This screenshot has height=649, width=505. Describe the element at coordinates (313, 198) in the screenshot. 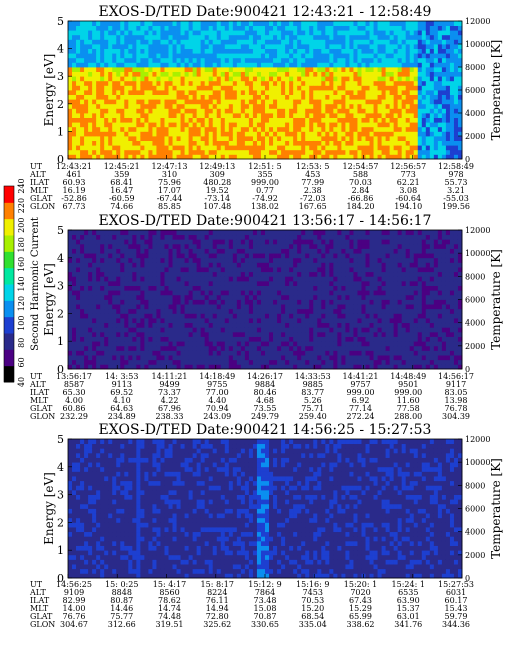

I see `ephemeris-value: -72.03` at that location.